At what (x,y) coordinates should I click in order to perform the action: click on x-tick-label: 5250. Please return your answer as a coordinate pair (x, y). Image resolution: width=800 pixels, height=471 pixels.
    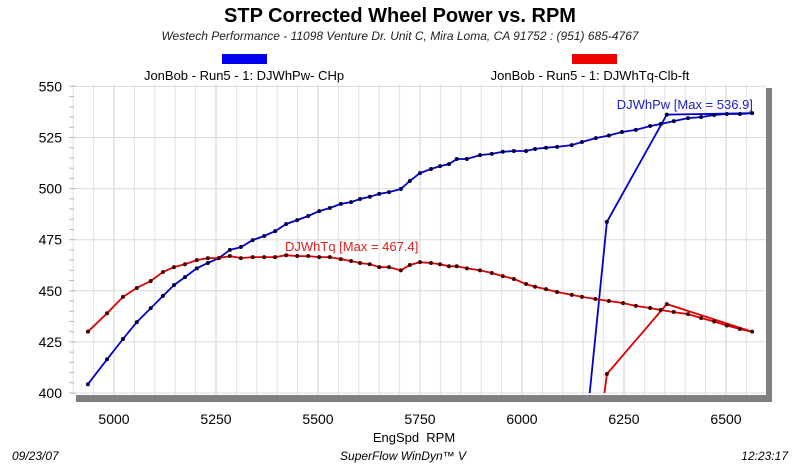
    Looking at the image, I should click on (215, 419).